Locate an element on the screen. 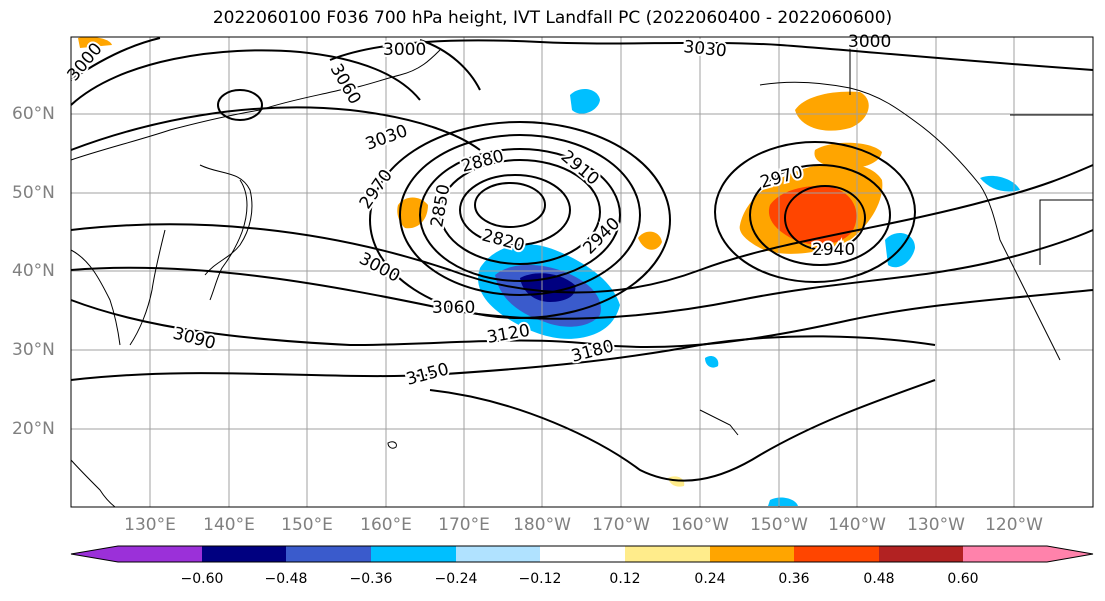 The image size is (1105, 601). contour-label: 3090 is located at coordinates (194, 339).